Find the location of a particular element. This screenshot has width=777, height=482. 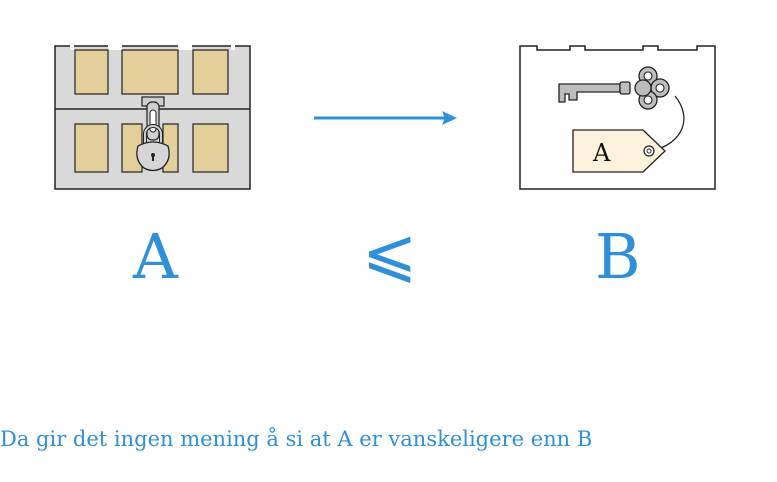

left-label: A is located at coordinates (155, 256).